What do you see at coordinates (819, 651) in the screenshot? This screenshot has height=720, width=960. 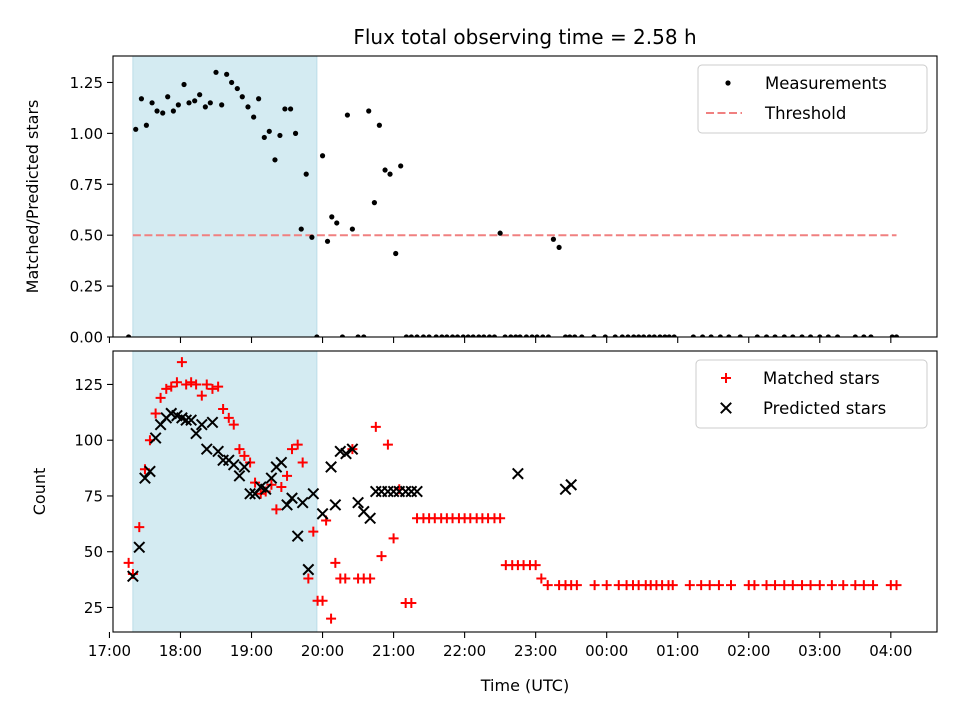 I see `x-tick-label: 03:00` at bounding box center [819, 651].